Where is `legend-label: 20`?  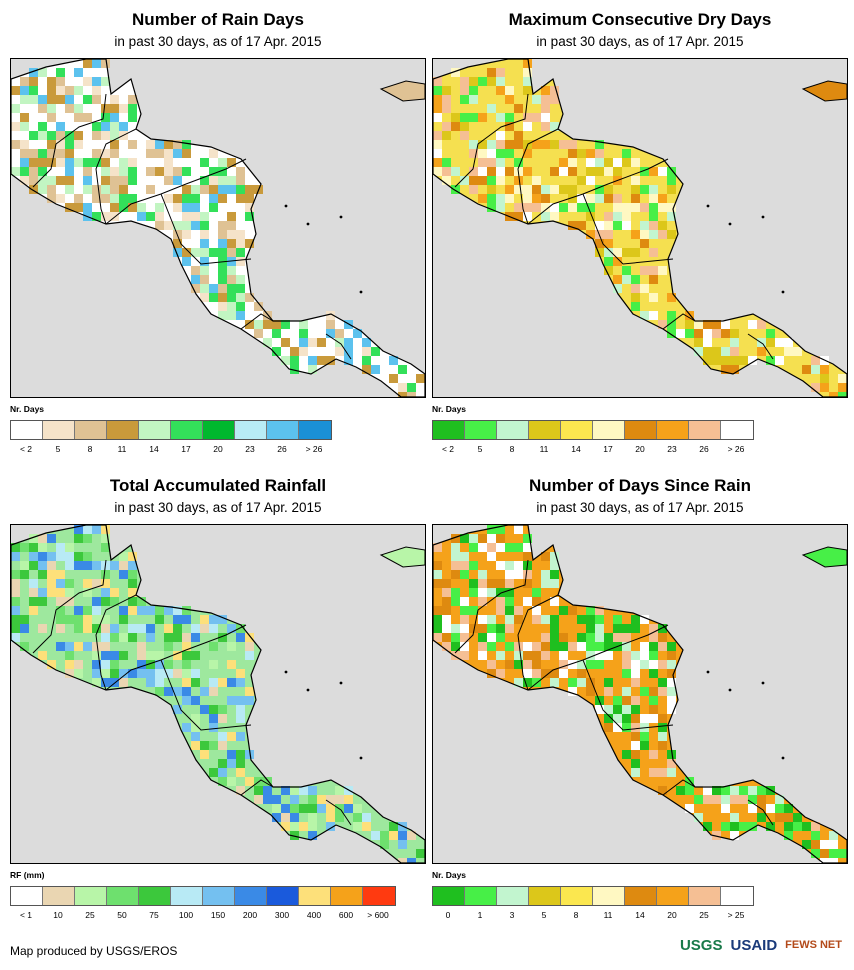
legend-label: 20 is located at coordinates (640, 449).